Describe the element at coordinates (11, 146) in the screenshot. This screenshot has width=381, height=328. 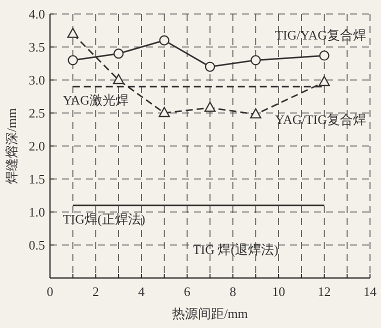
I see `y-axis-title: 焊缝熔深/mm` at that location.